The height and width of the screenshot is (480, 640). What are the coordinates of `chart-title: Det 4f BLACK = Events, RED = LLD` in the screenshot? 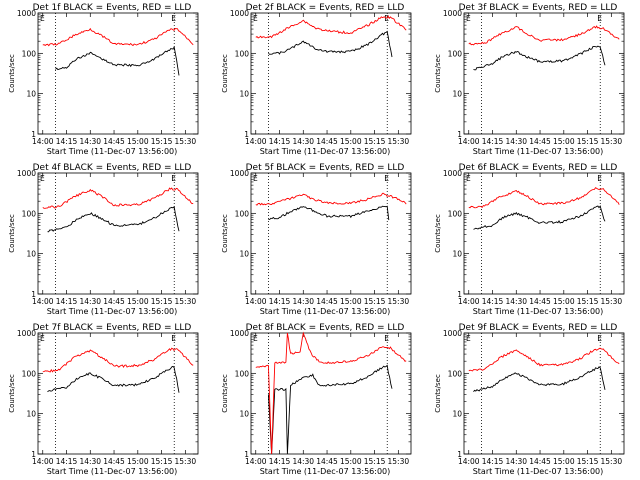 It's located at (112, 168).